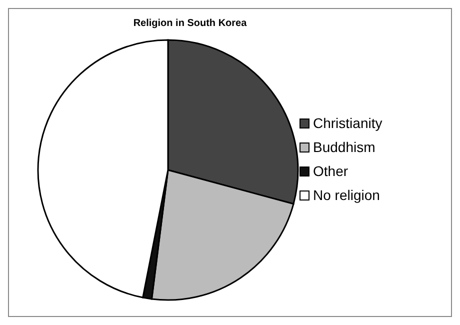 The height and width of the screenshot is (325, 460). What do you see at coordinates (344, 147) in the screenshot?
I see `legend-label: Buddhism` at bounding box center [344, 147].